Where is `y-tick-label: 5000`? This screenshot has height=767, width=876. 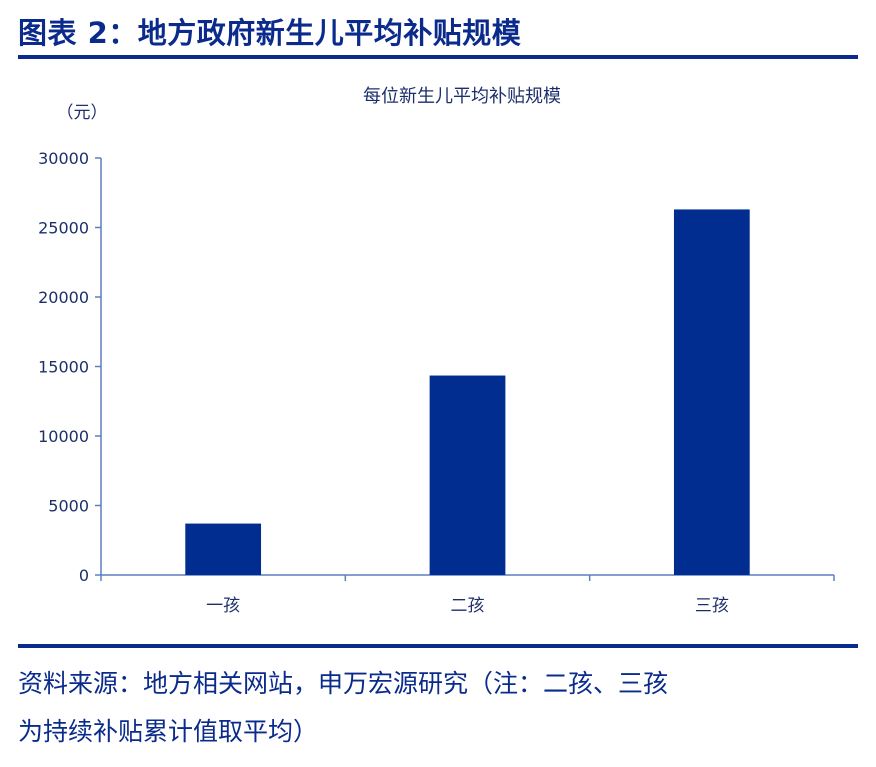 y-tick-label: 5000 is located at coordinates (68, 506).